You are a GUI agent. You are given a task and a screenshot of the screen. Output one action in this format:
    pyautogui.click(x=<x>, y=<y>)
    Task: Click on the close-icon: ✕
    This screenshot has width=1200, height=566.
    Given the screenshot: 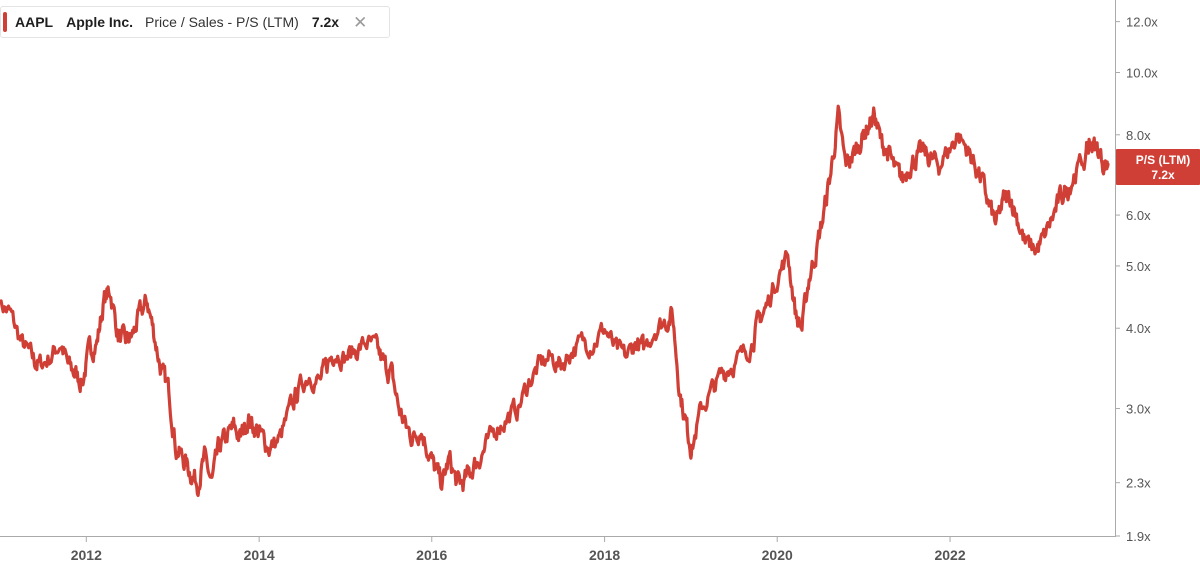 What is the action you would take?
    pyautogui.click(x=360, y=22)
    